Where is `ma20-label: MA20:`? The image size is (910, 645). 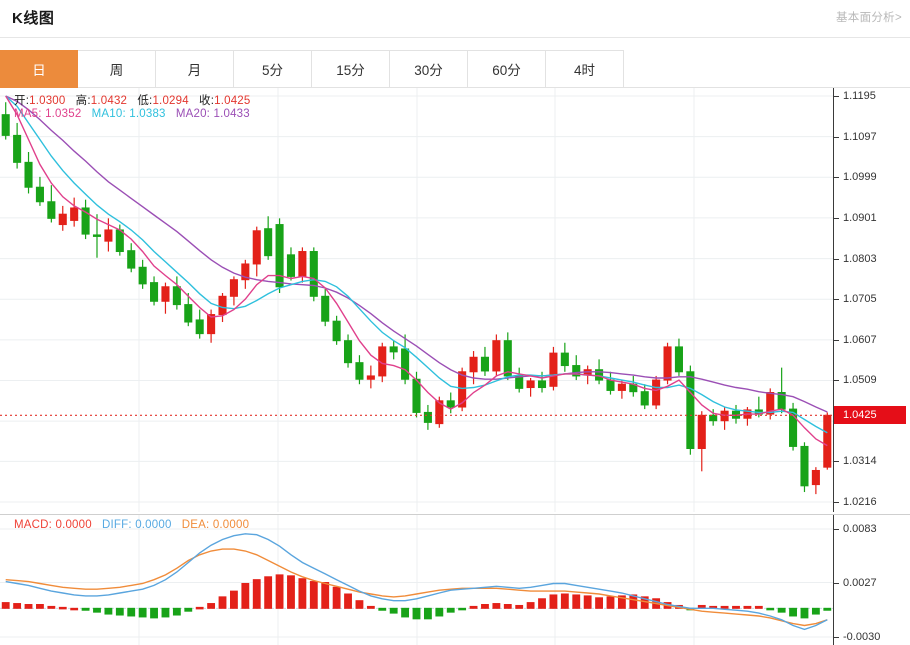 ma20-label: MA20: is located at coordinates (193, 114).